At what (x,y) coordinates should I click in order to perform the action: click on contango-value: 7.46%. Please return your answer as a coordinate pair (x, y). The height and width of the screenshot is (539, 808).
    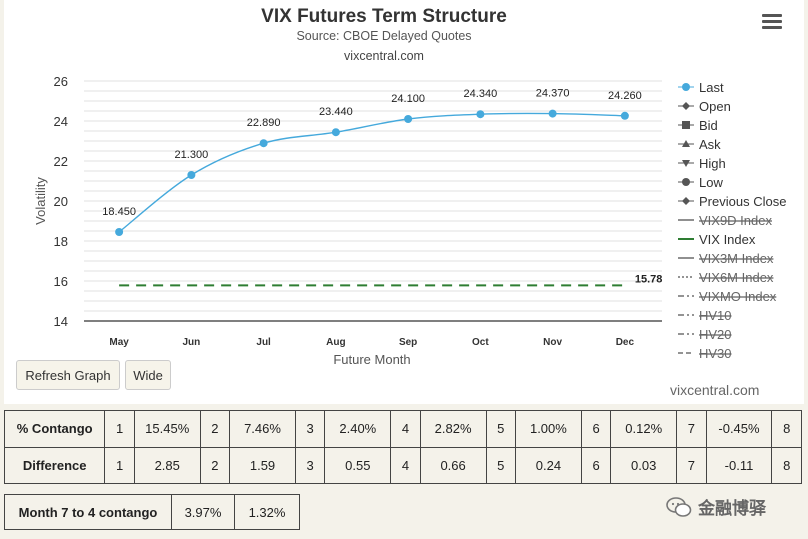
    Looking at the image, I should click on (262, 429).